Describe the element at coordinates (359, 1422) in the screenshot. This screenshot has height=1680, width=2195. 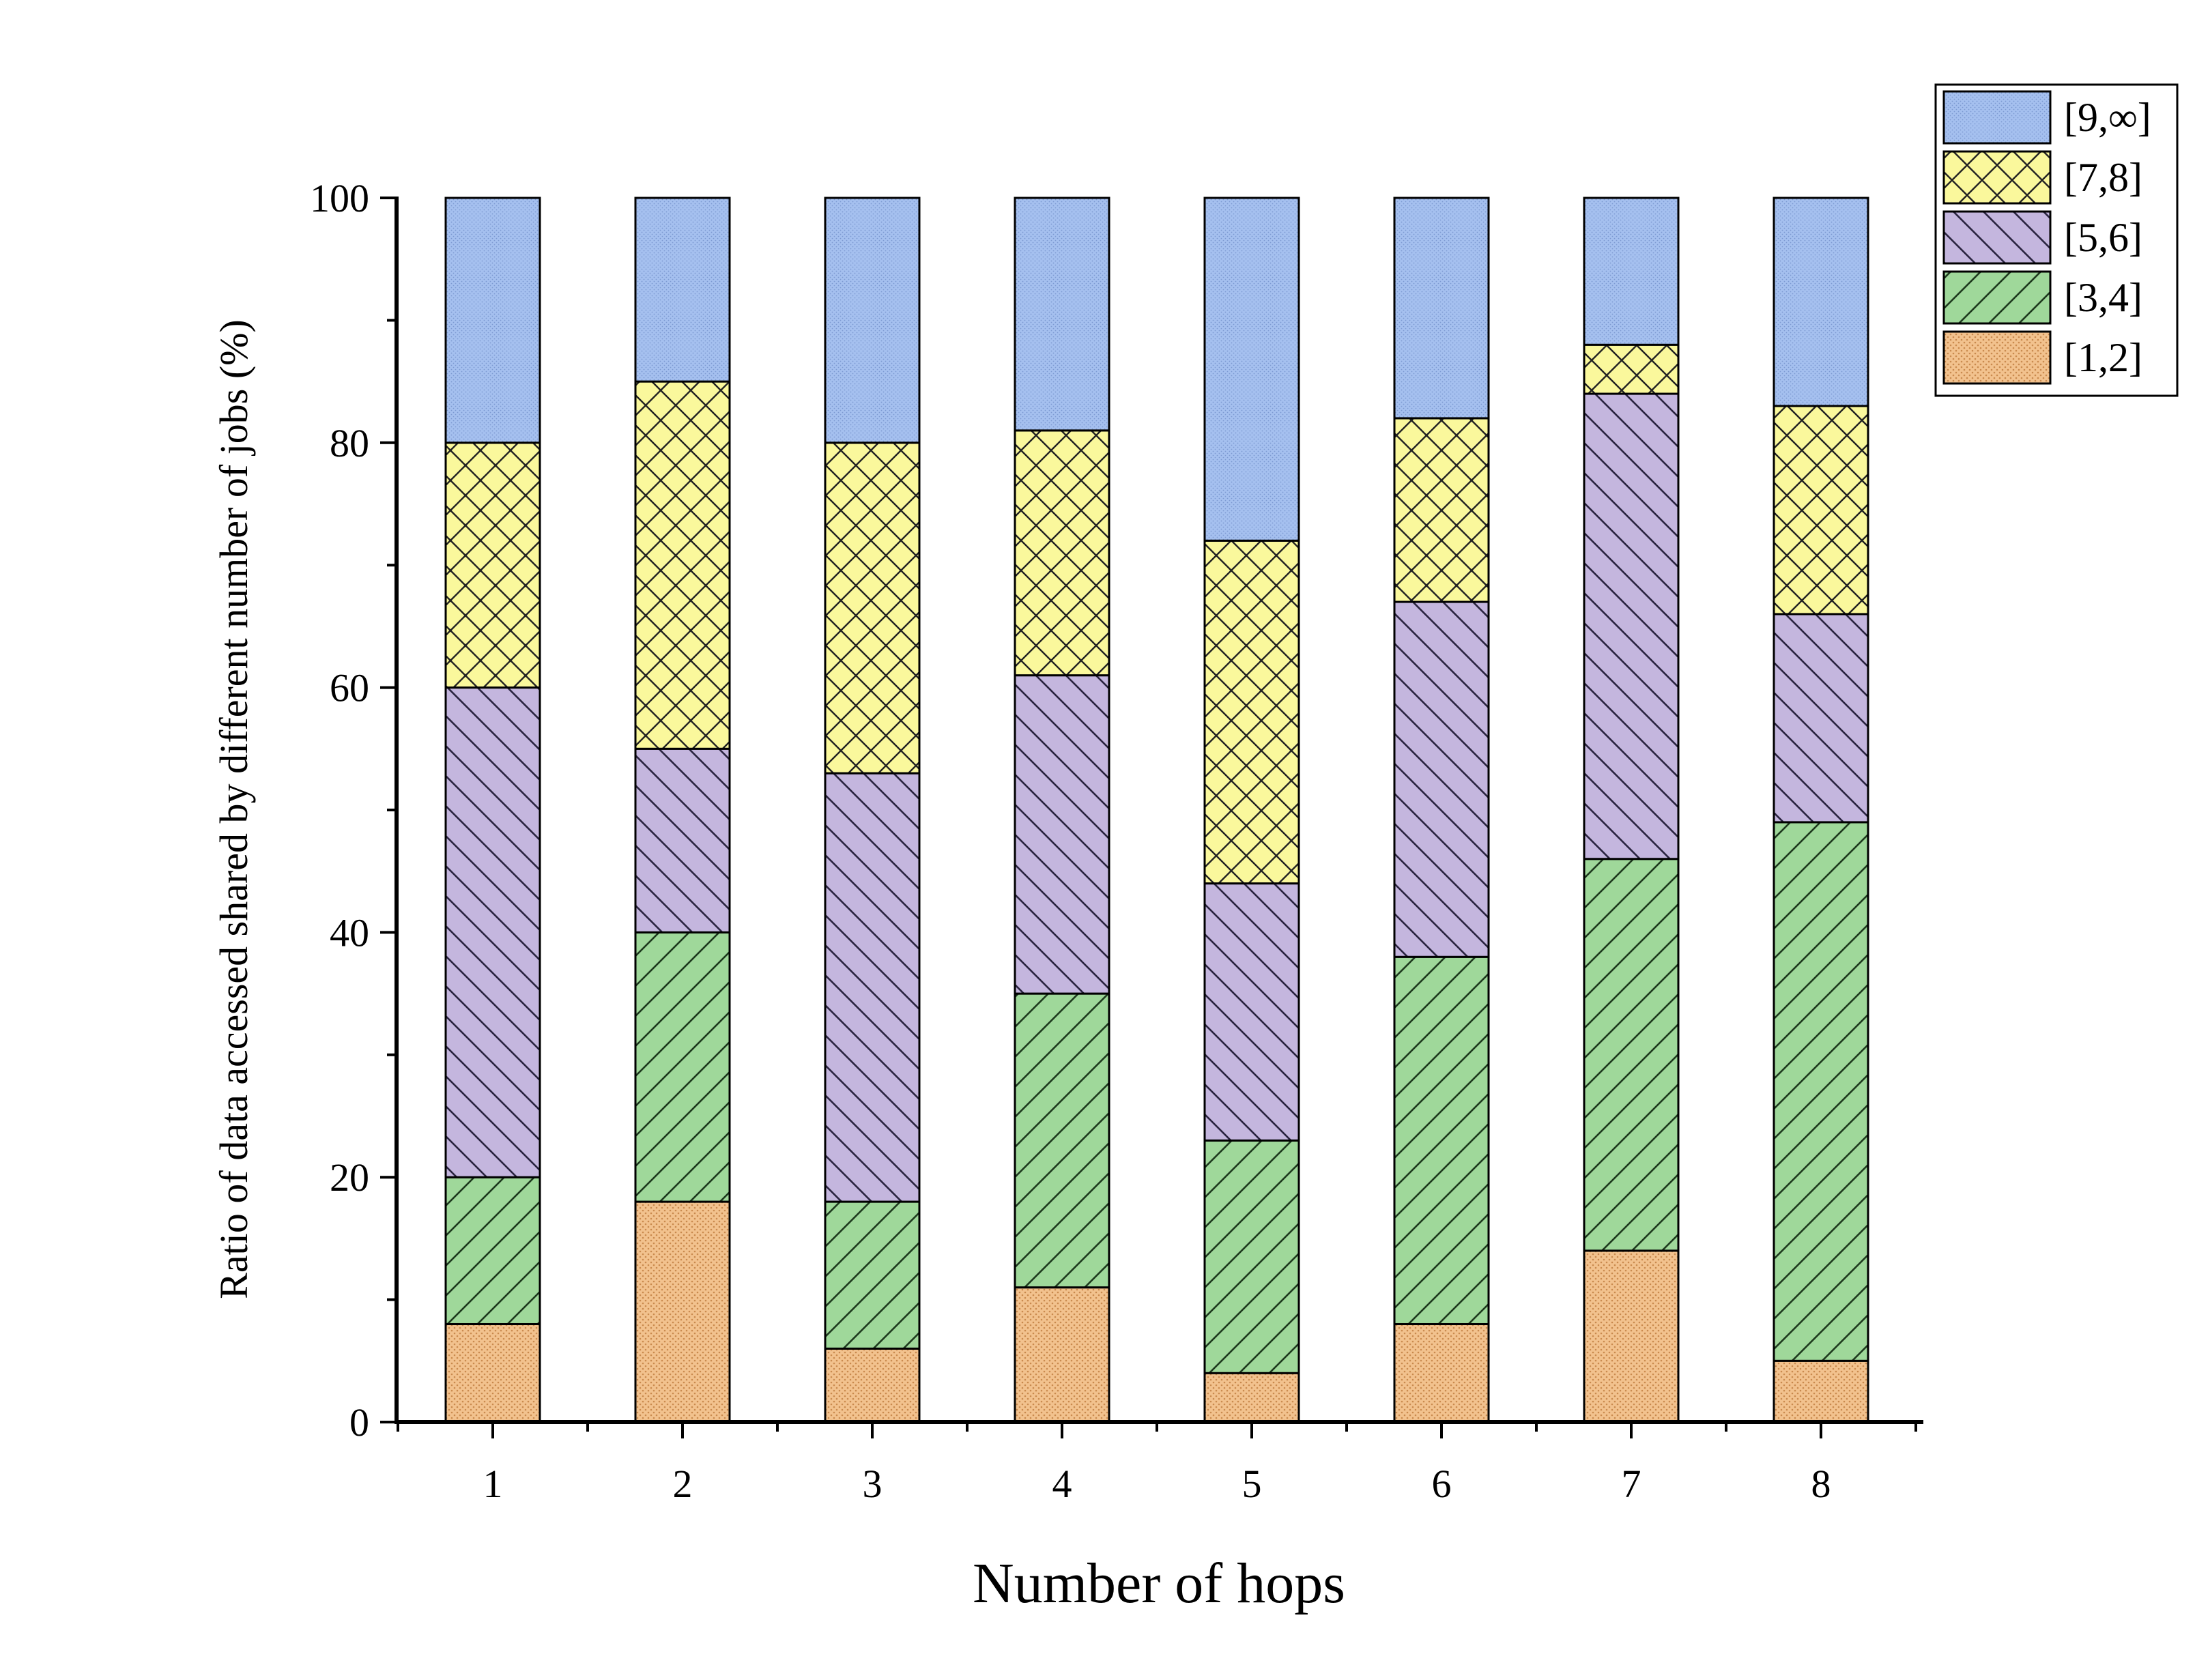
I see `y-tick-label: 0` at that location.